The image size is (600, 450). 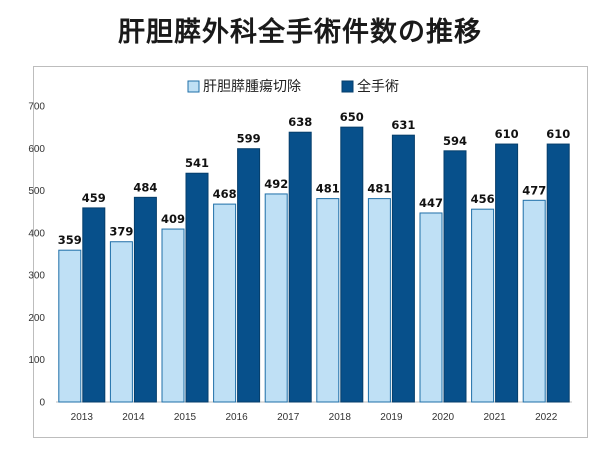 I want to click on chart-title: 肝胆膵外科全手術件数の推移, so click(x=300, y=32).